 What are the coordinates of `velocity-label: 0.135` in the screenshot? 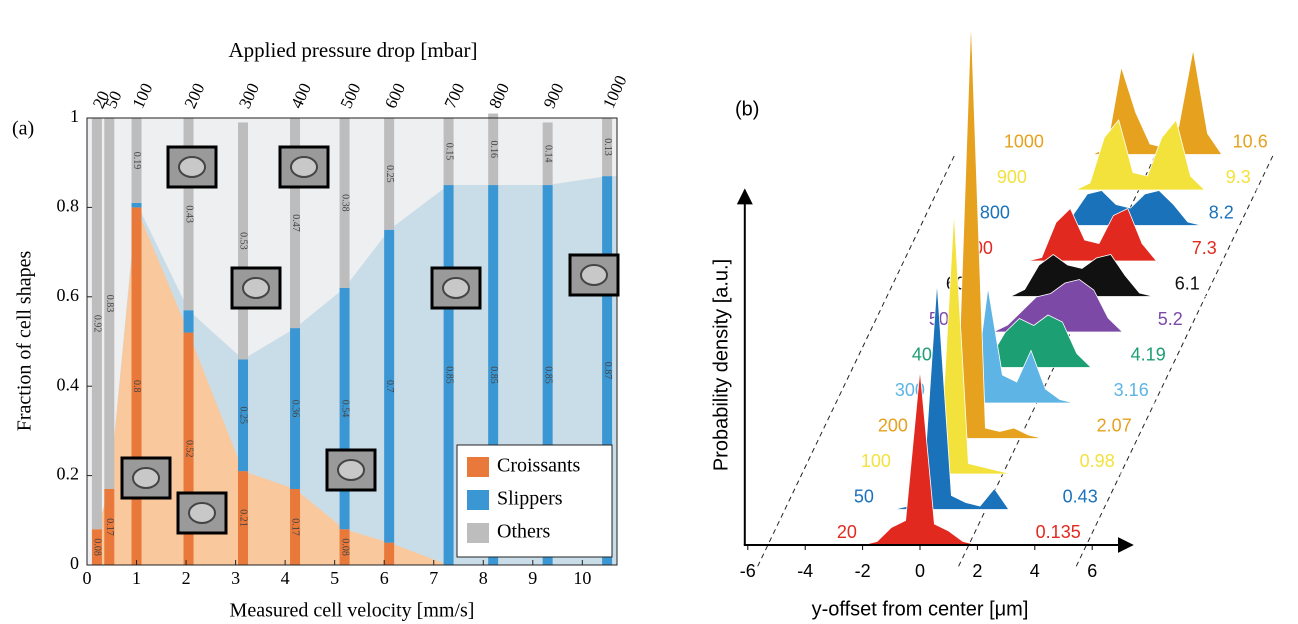 It's located at (1058, 532).